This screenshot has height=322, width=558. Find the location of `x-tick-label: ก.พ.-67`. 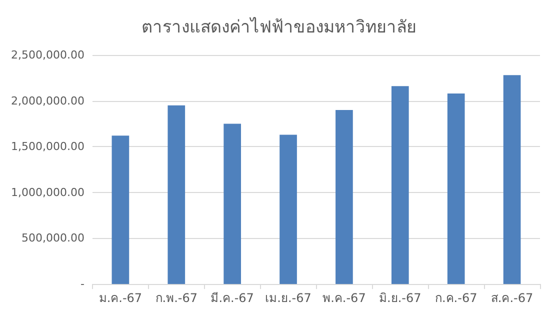

x-tick-label: ก.พ.-67 is located at coordinates (176, 298).